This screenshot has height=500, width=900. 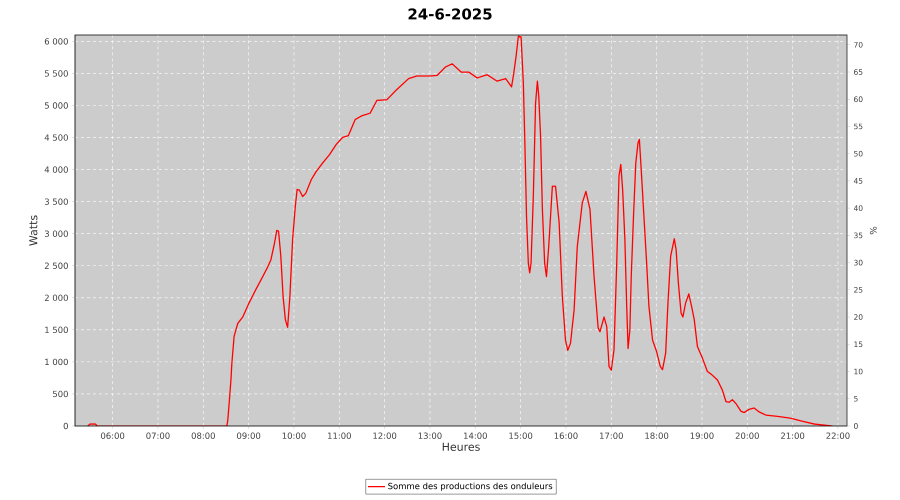 What do you see at coordinates (66, 426) in the screenshot?
I see `y-tick-label: 0` at bounding box center [66, 426].